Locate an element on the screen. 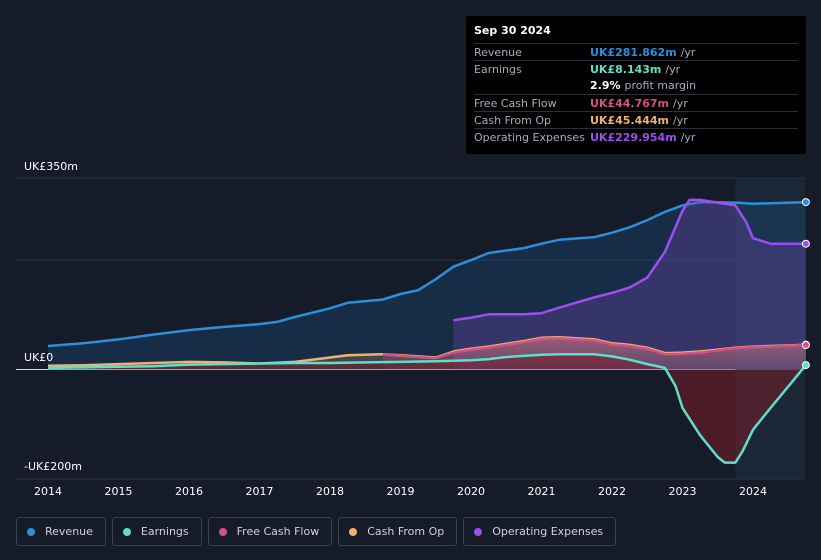 The width and height of the screenshot is (821, 560). tooltip-row-value: UK£8.143m is located at coordinates (626, 69).